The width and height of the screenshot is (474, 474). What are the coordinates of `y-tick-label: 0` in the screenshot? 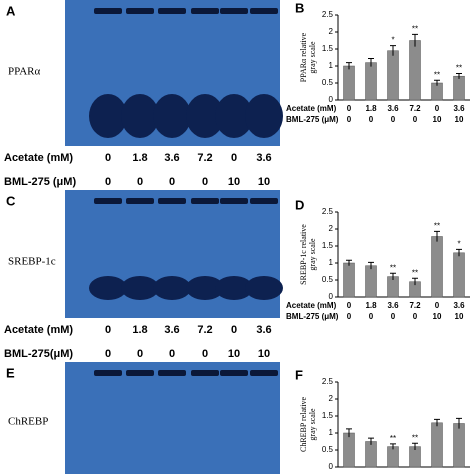 It's located at (331, 466).